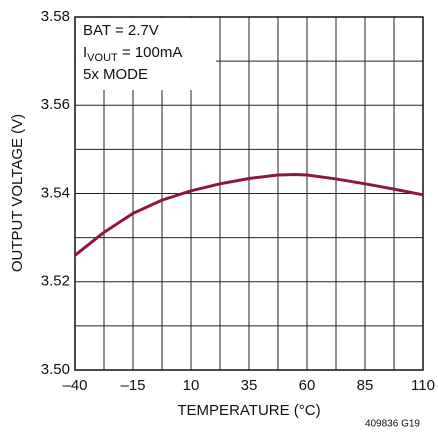 The image size is (438, 432). What do you see at coordinates (132, 385) in the screenshot?
I see `x-tick-label: –15` at bounding box center [132, 385].